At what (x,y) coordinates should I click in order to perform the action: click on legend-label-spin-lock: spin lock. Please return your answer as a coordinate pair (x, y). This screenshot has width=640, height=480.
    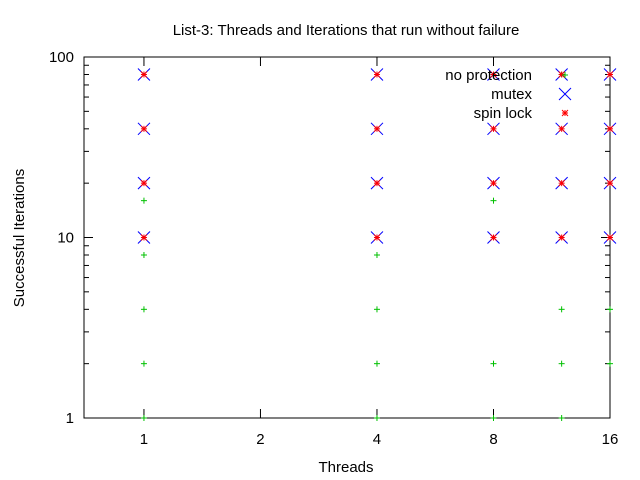
    Looking at the image, I should click on (503, 113).